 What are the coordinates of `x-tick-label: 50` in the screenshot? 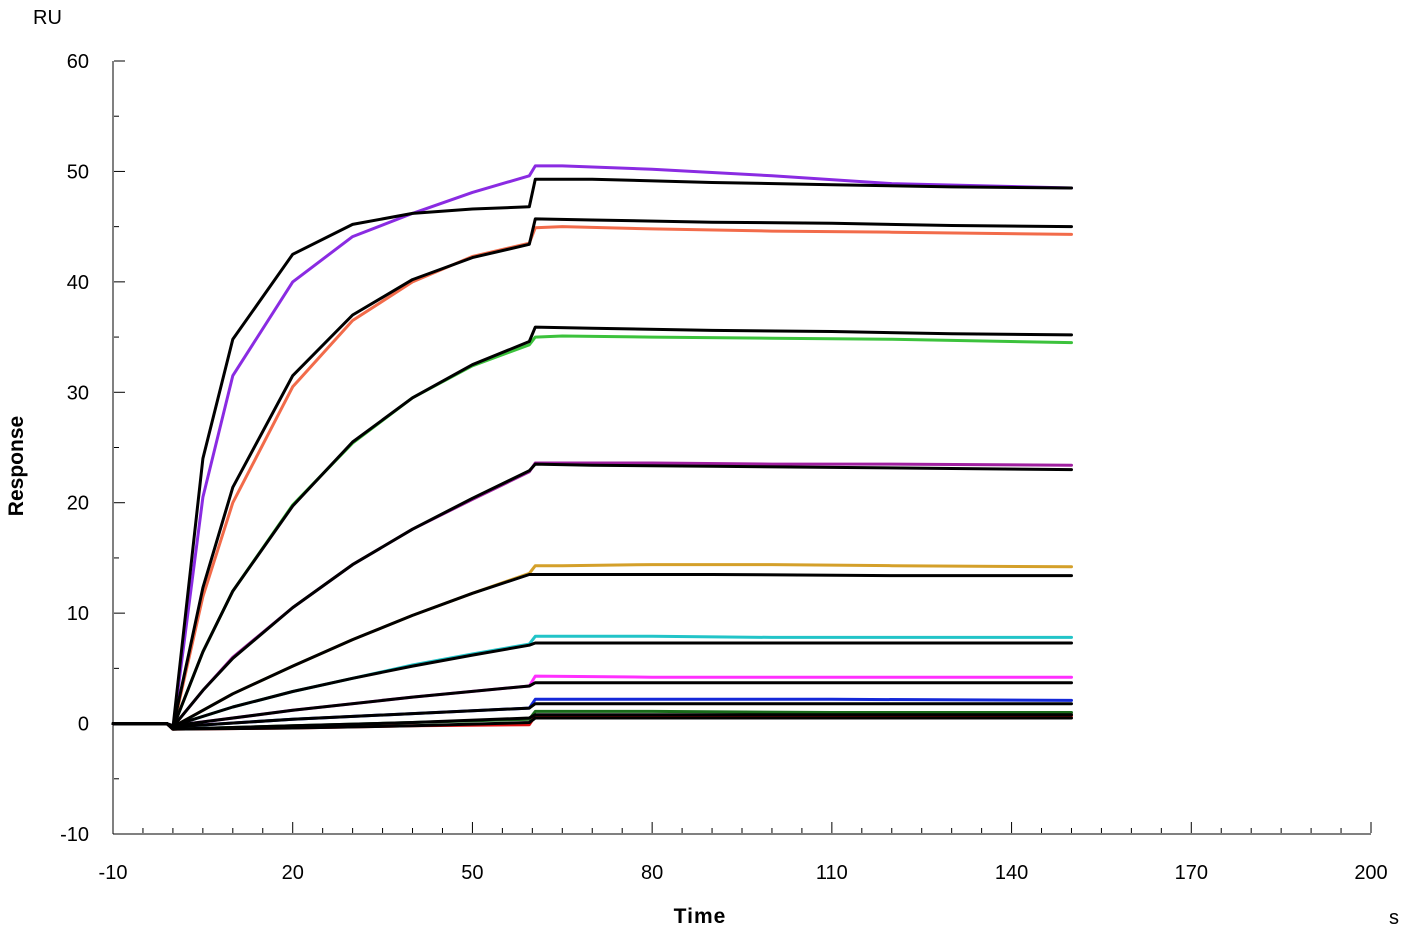 It's located at (472, 873).